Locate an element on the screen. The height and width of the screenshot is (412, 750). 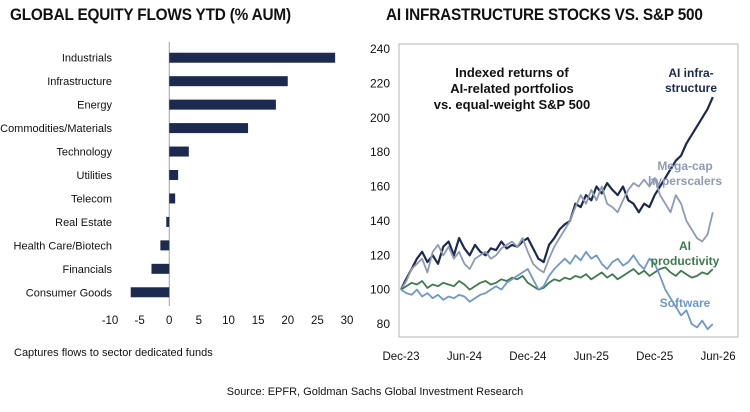
x-tick-label: 25 is located at coordinates (317, 321).